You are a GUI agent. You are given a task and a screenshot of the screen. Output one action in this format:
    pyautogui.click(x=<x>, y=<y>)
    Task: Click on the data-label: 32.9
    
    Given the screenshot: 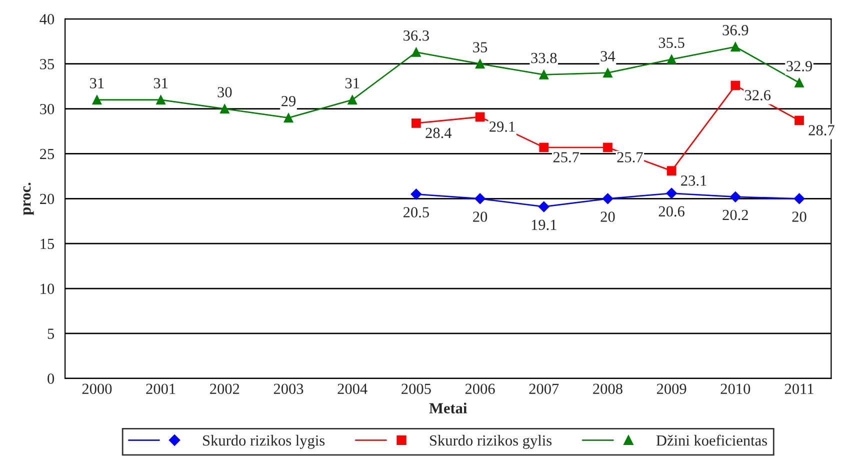 What is the action you would take?
    pyautogui.click(x=799, y=66)
    